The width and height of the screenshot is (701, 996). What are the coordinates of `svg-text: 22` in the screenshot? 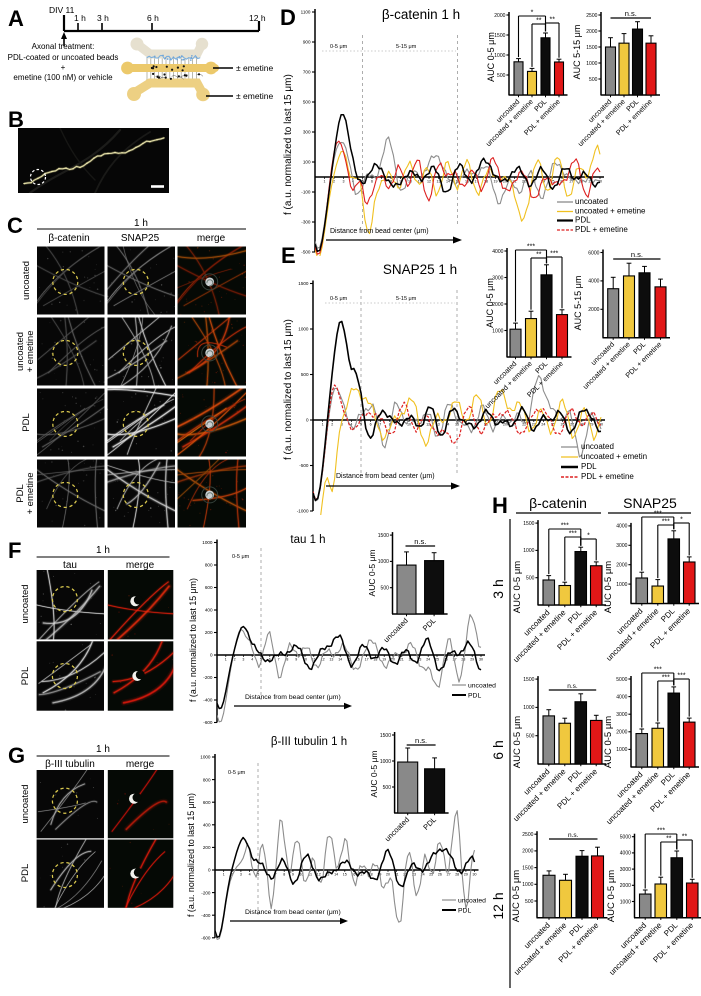 It's located at (411, 660).